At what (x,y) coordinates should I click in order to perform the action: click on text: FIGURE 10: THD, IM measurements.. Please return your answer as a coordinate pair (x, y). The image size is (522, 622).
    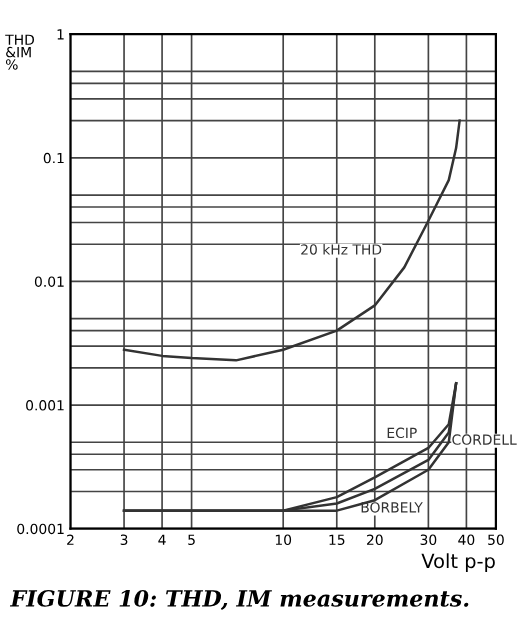
    Looking at the image, I should click on (239, 600).